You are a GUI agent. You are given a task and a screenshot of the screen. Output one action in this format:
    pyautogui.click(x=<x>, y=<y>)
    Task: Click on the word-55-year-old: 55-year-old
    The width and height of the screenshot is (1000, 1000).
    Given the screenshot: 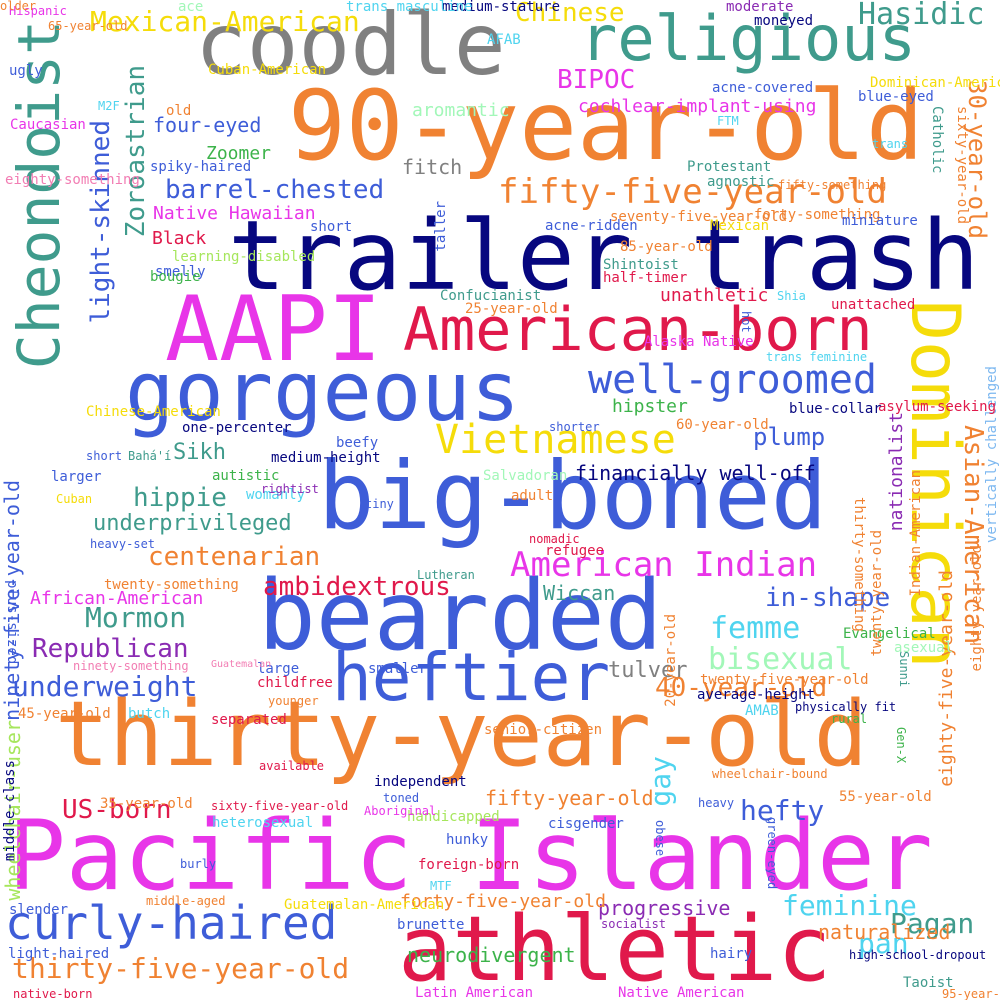 What is the action you would take?
    pyautogui.click(x=885, y=797)
    